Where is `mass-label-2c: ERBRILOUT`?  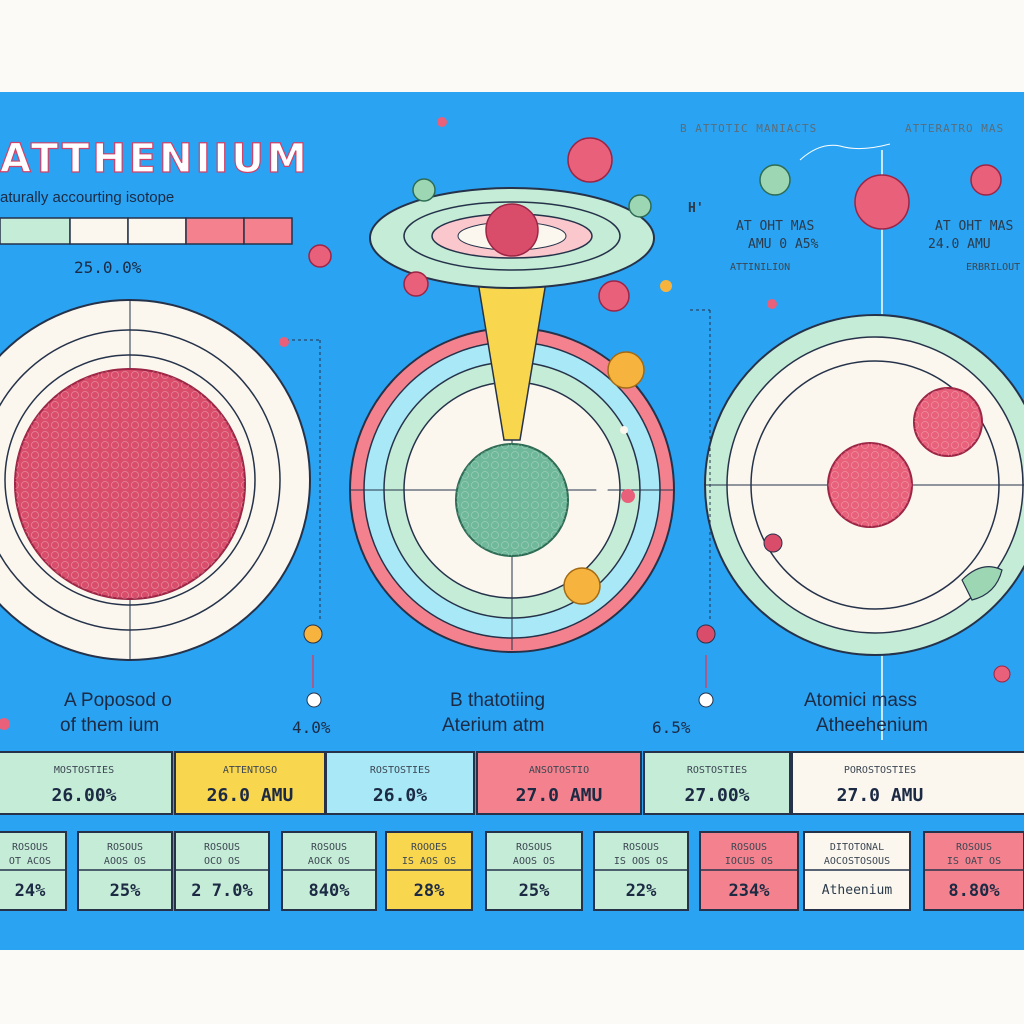
mass-label-2c: ERBRILOUT is located at coordinates (993, 267).